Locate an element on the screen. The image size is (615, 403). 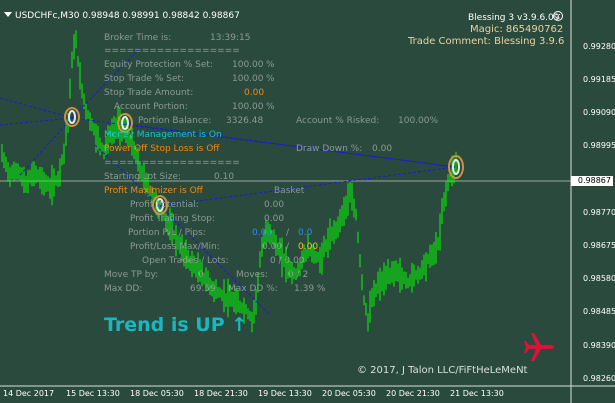
account-portion-value: 100.00 is located at coordinates (248, 107).